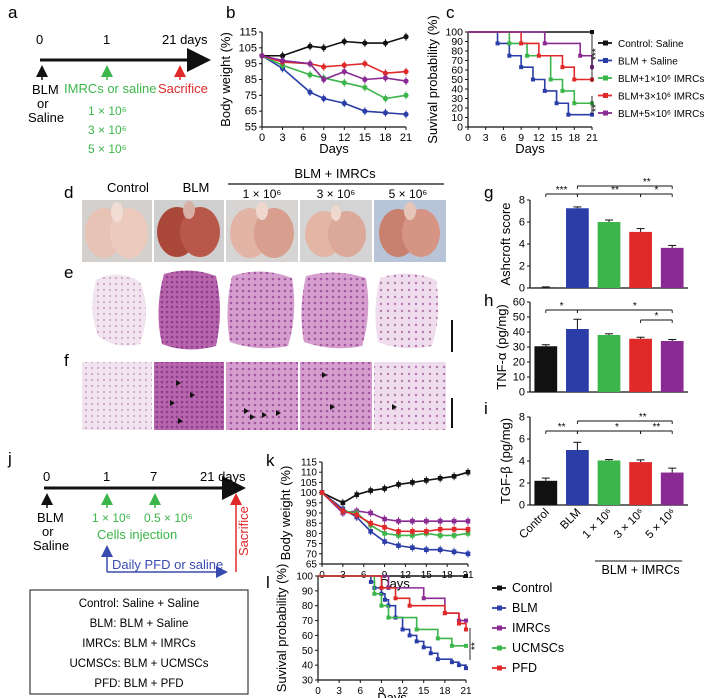 The width and height of the screenshot is (724, 698). I want to click on i-category-label: 3 × 10⁶, so click(629, 523).